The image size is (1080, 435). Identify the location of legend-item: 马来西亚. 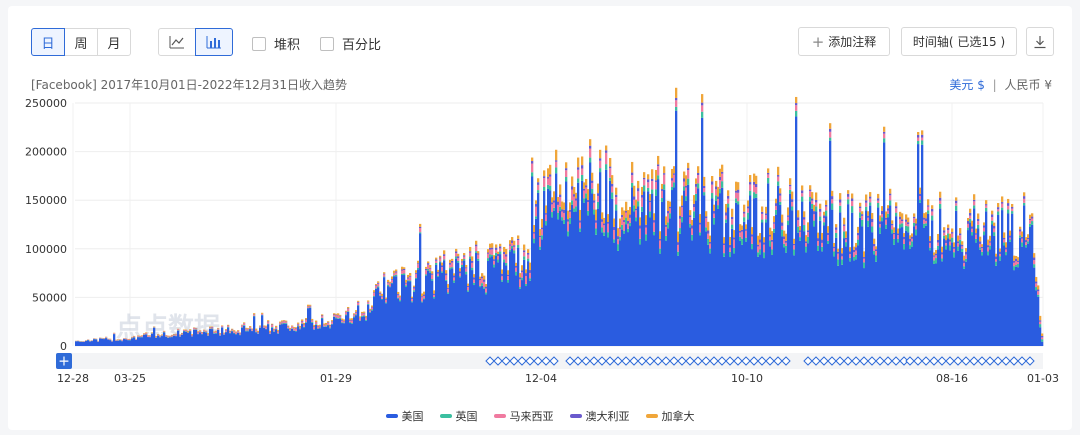
(523, 416).